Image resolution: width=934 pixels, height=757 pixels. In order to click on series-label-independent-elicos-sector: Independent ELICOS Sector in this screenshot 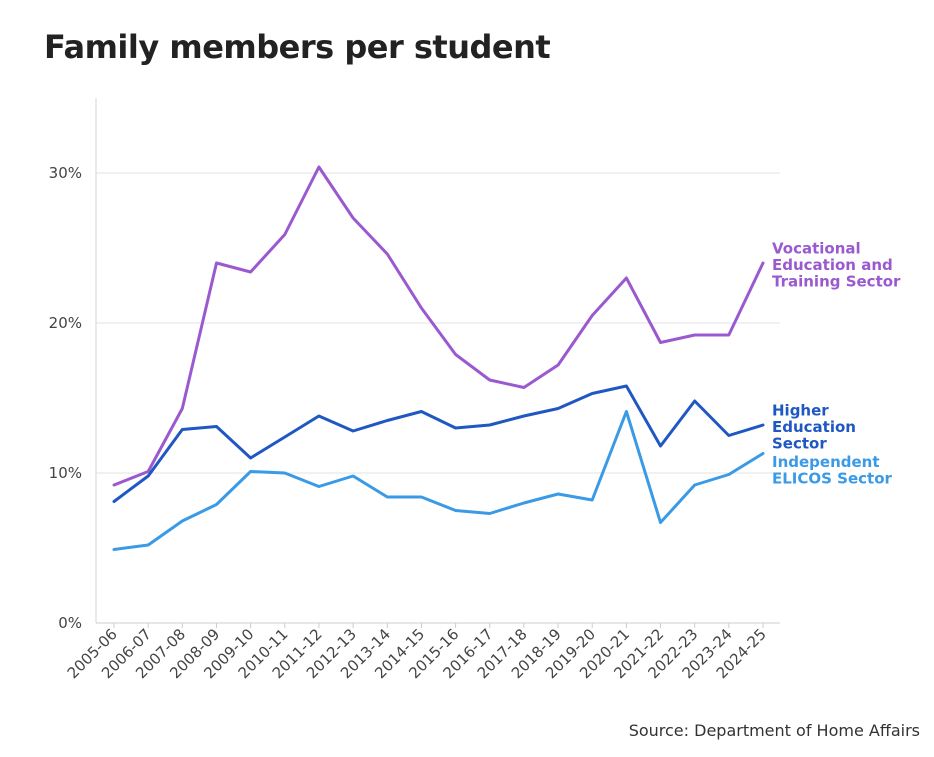, I will do `click(832, 470)`.